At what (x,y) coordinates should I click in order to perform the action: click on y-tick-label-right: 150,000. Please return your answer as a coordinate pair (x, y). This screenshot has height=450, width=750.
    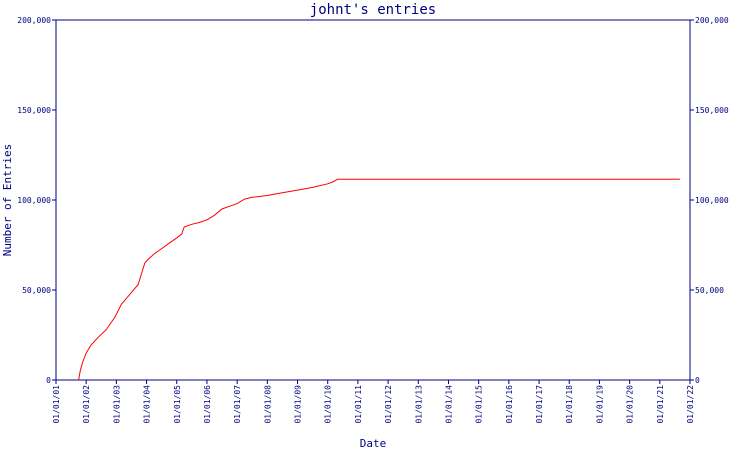
    Looking at the image, I should click on (712, 110).